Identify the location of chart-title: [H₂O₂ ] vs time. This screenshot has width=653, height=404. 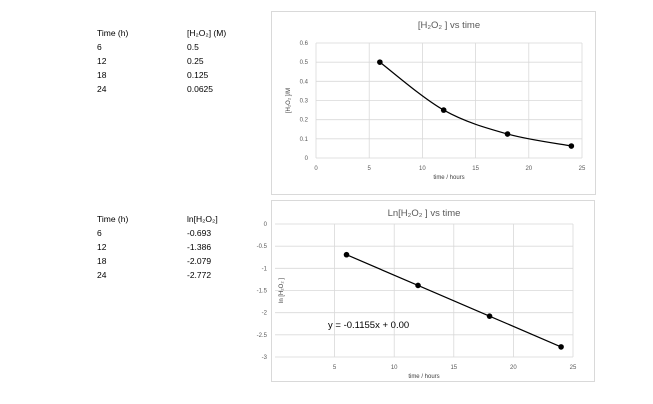
(449, 25).